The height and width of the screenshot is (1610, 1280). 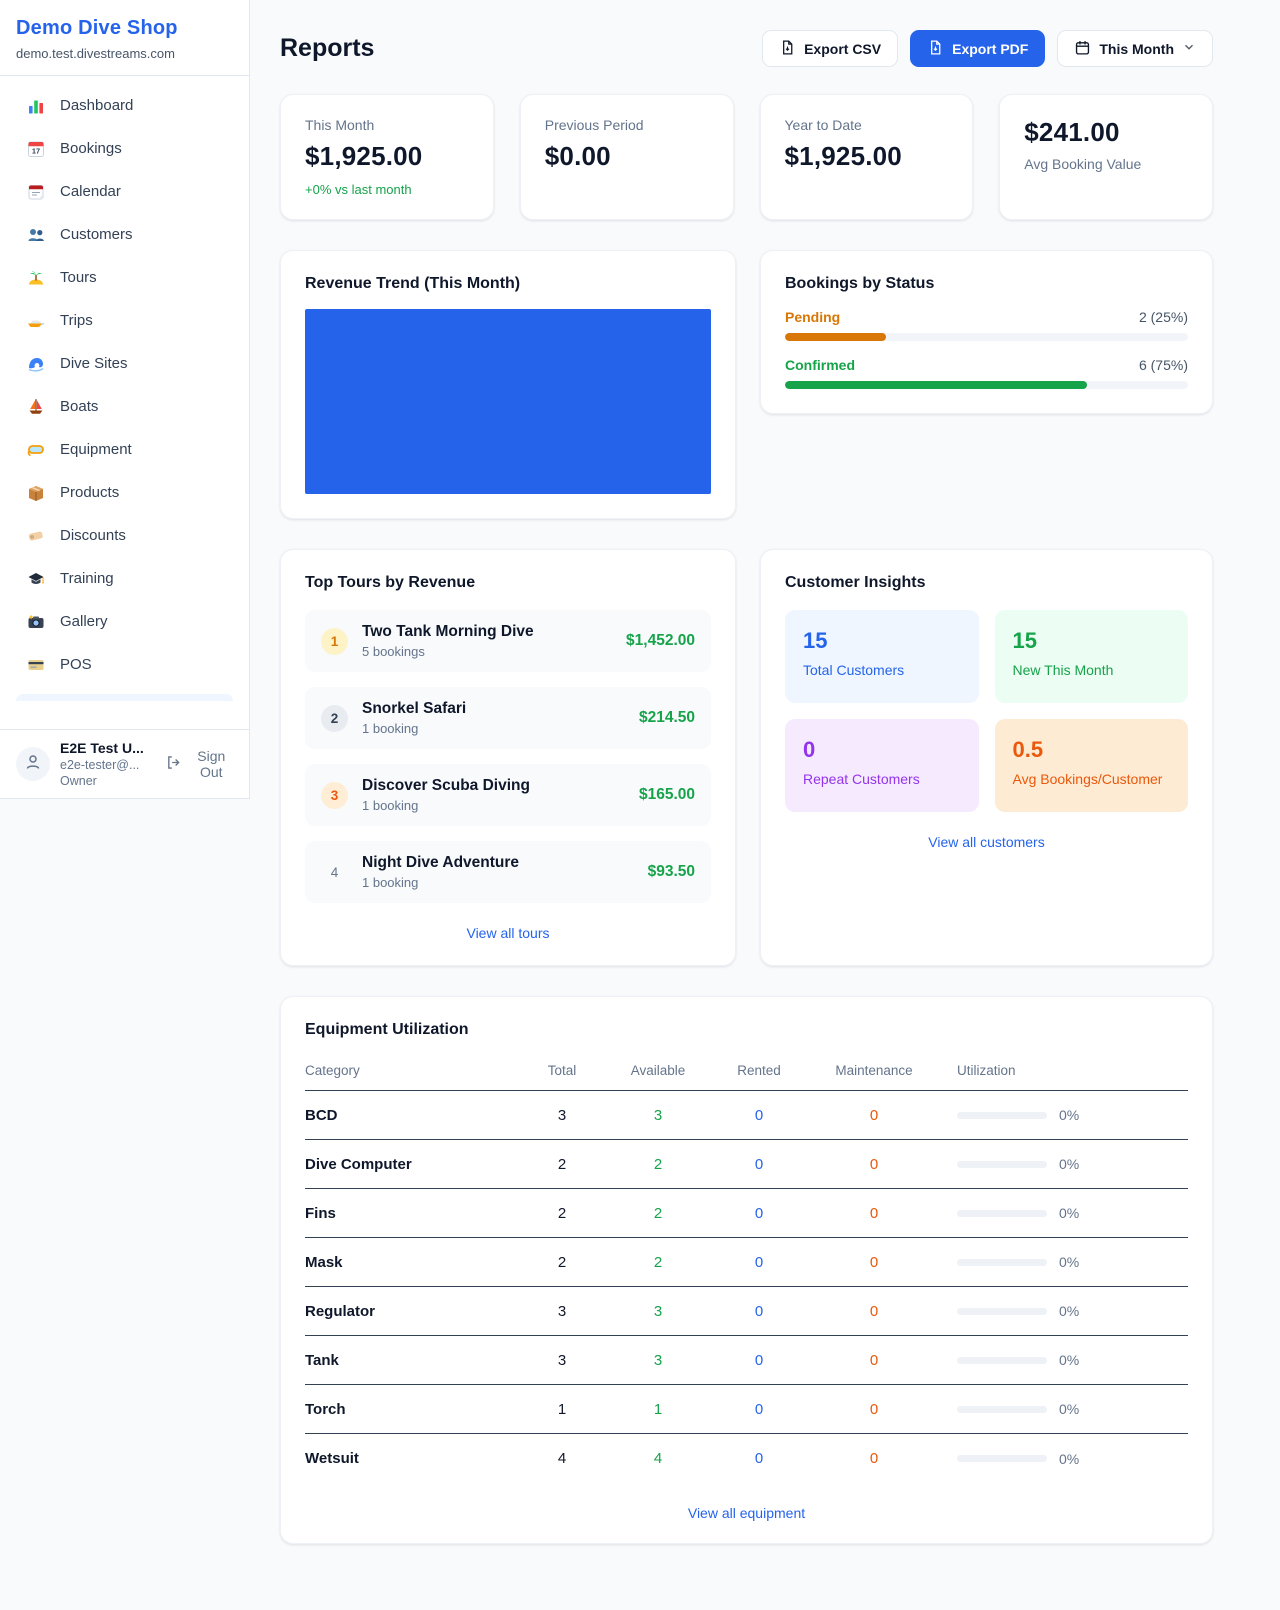 I want to click on sign-out-button: Sign Out, so click(x=200, y=764).